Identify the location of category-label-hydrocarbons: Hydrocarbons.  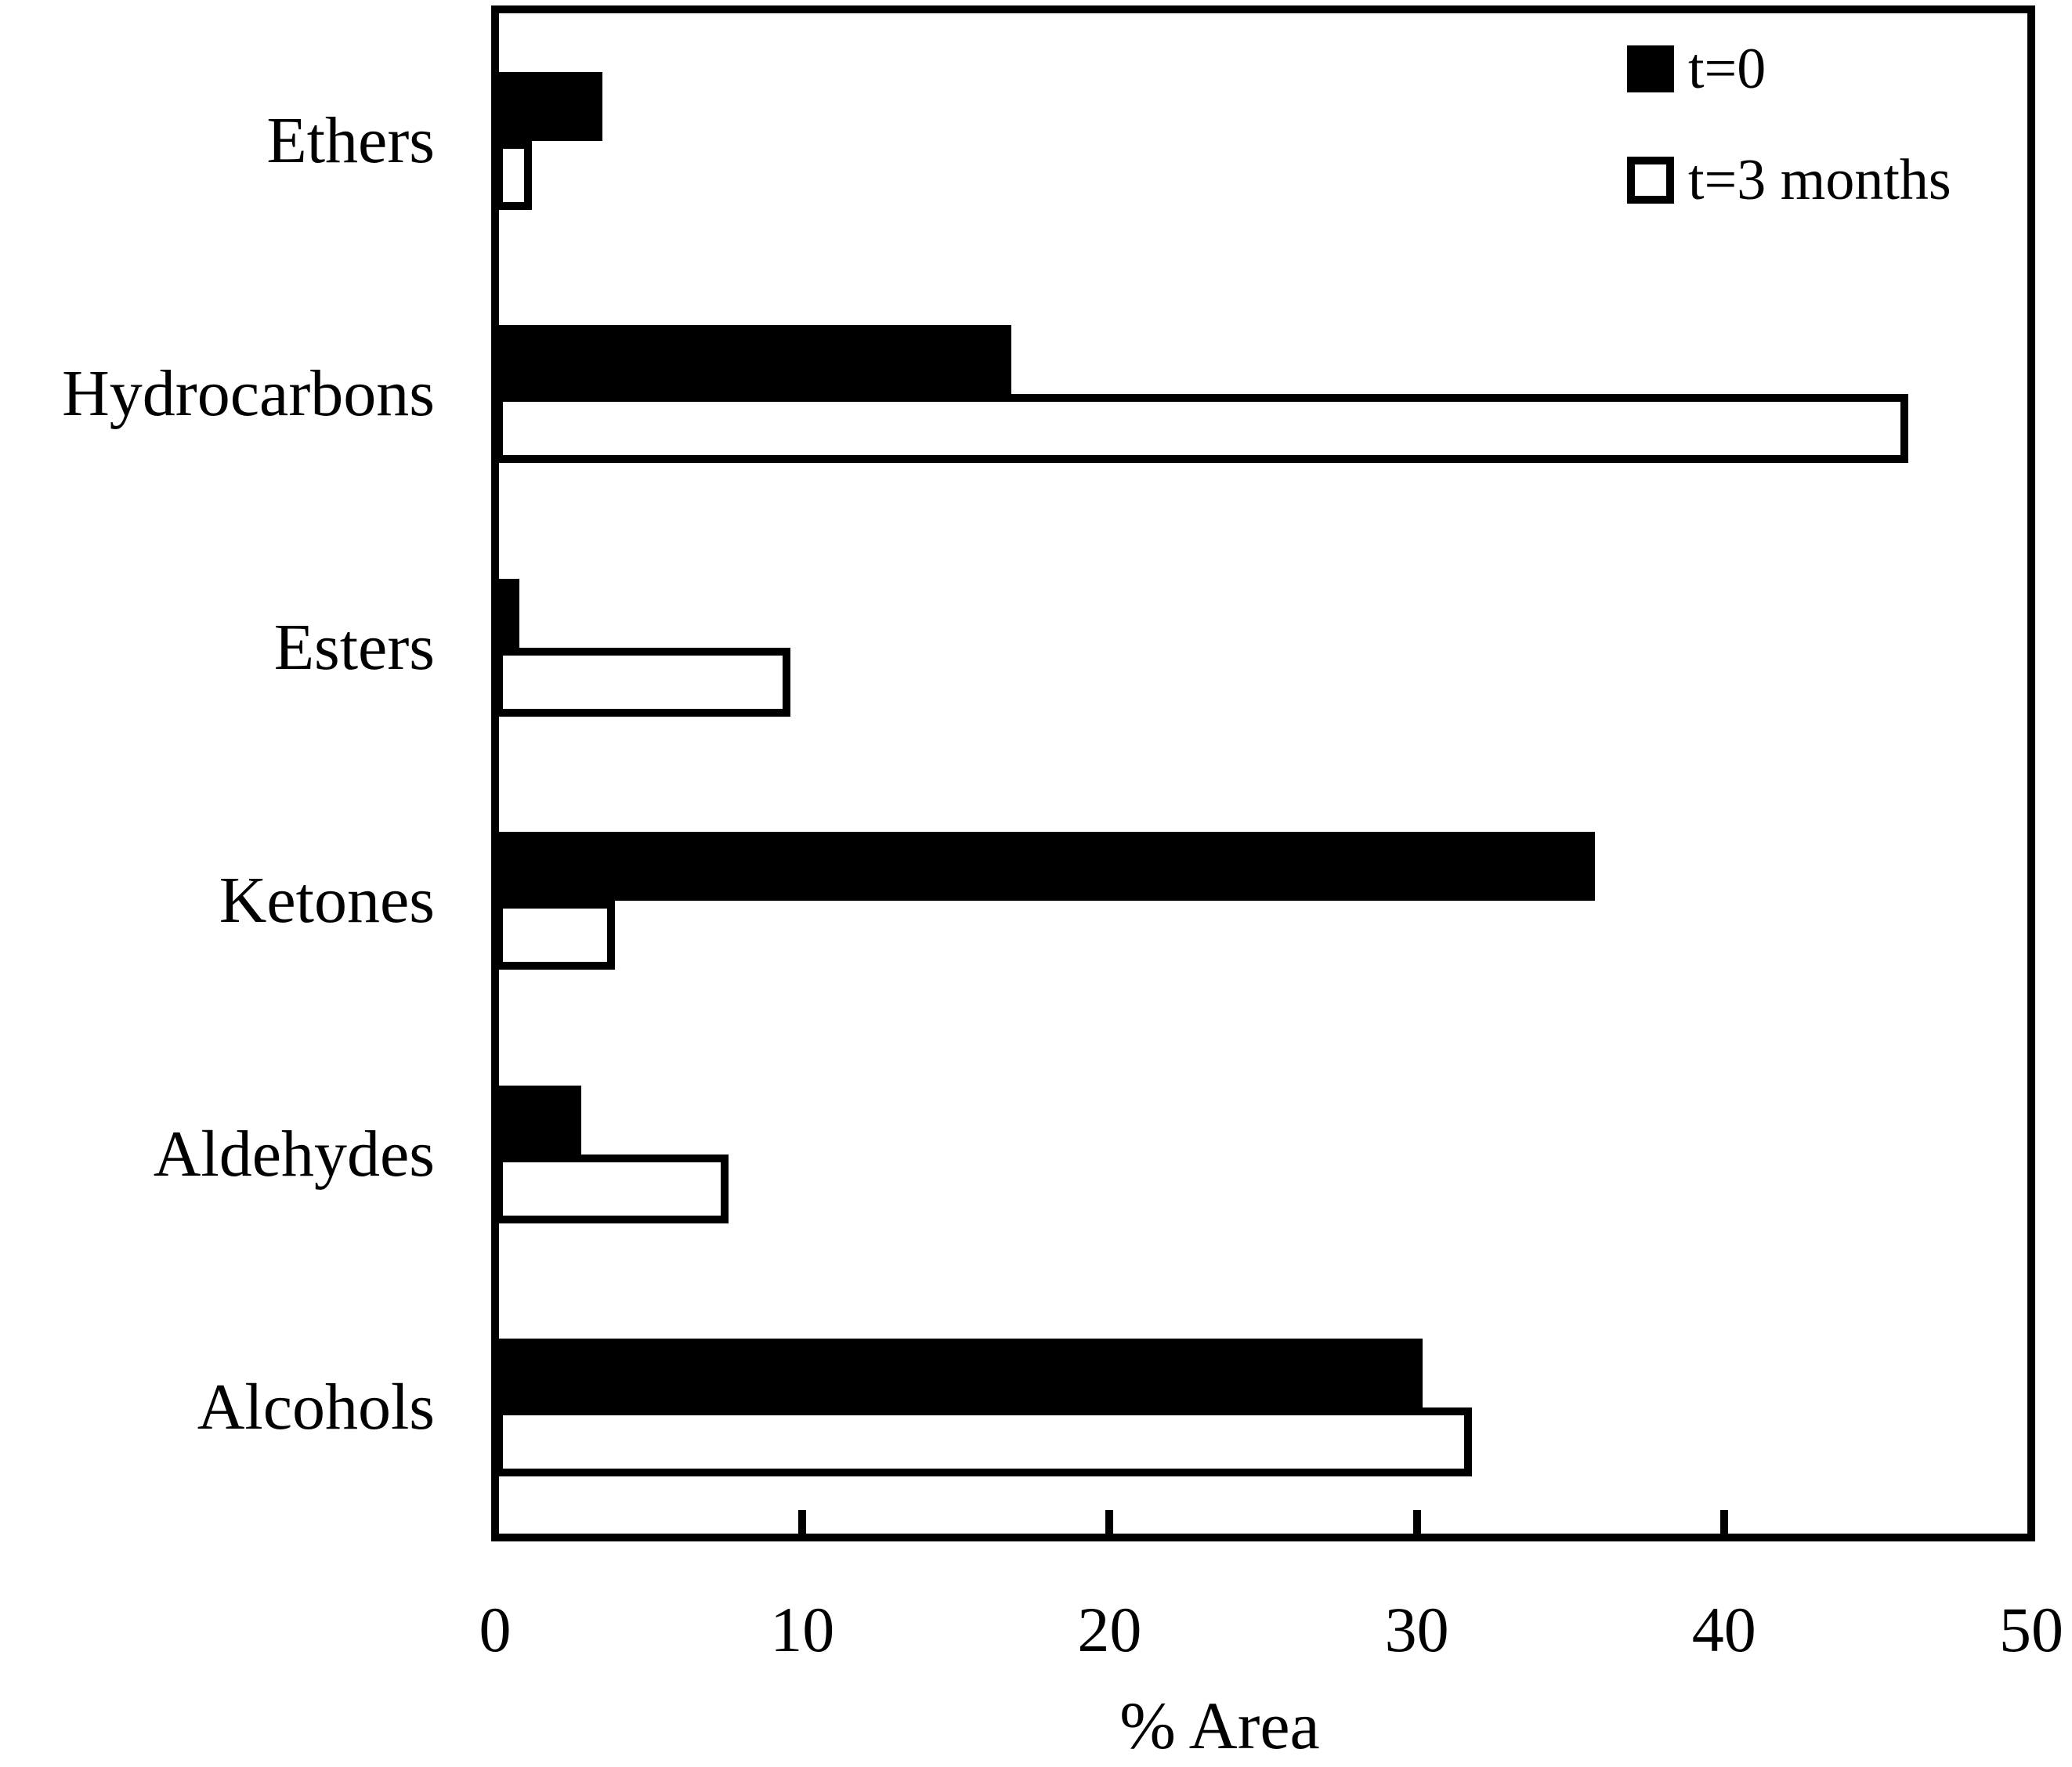
(248, 394).